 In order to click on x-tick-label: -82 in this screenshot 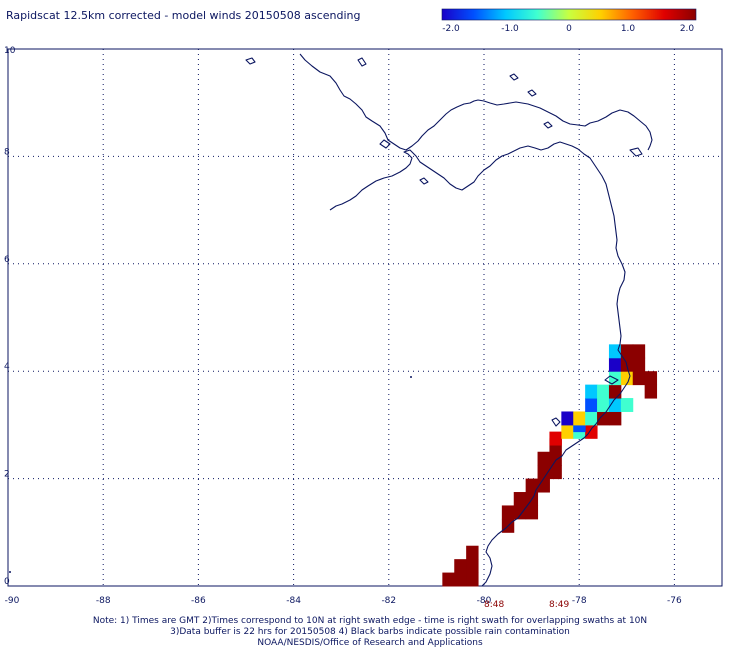, I will do `click(388, 601)`.